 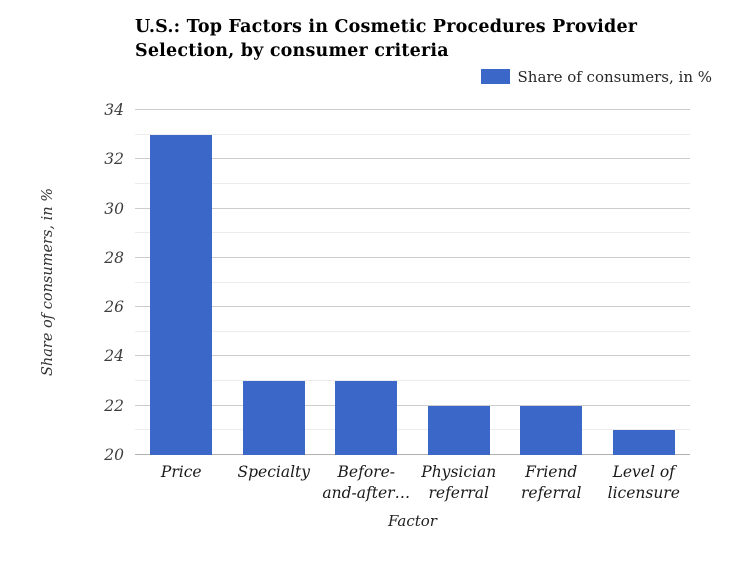 What do you see at coordinates (114, 356) in the screenshot?
I see `y-tick-label-24: 24` at bounding box center [114, 356].